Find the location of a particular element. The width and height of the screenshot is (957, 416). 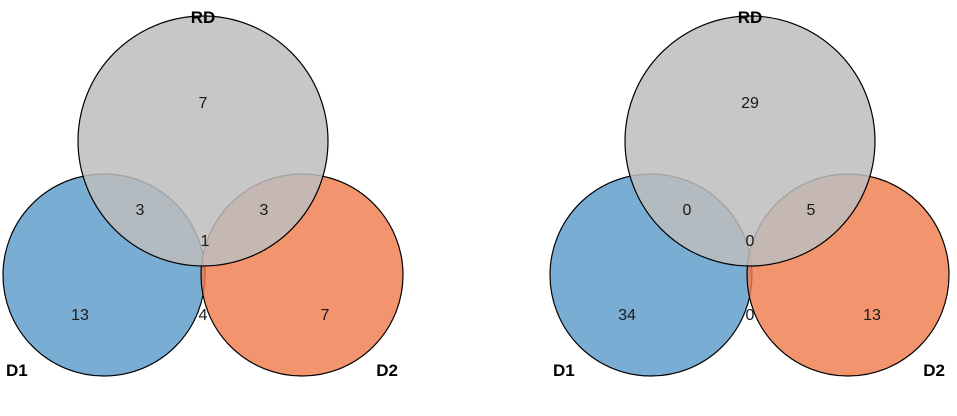

rd-d2-count: 5 is located at coordinates (811, 210).